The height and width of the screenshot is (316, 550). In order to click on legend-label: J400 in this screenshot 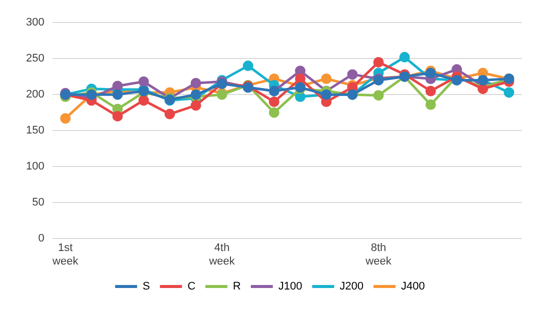, I will do `click(413, 286)`.